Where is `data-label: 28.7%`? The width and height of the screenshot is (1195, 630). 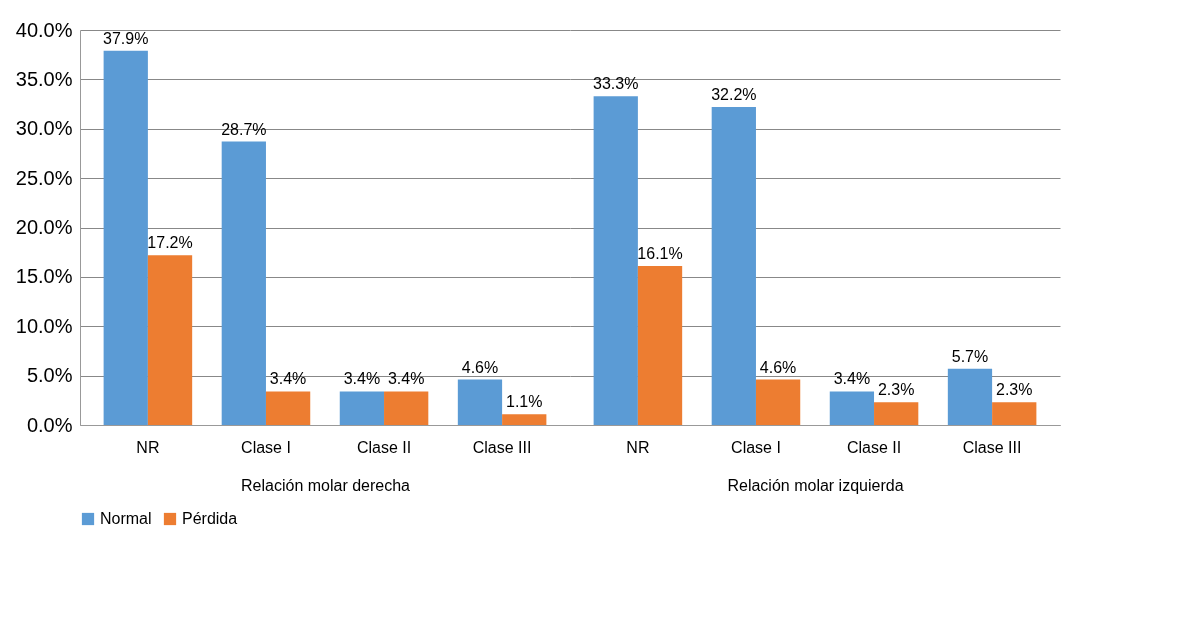 data-label: 28.7% is located at coordinates (244, 129).